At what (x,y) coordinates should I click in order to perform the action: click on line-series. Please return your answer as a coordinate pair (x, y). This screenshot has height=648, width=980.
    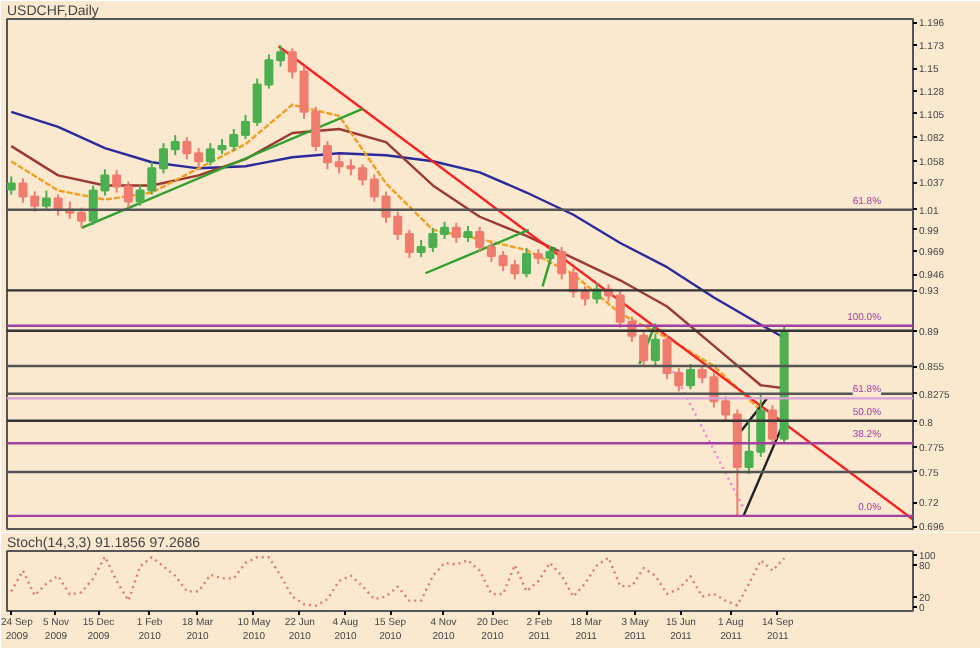
    Looking at the image, I should click on (398, 581).